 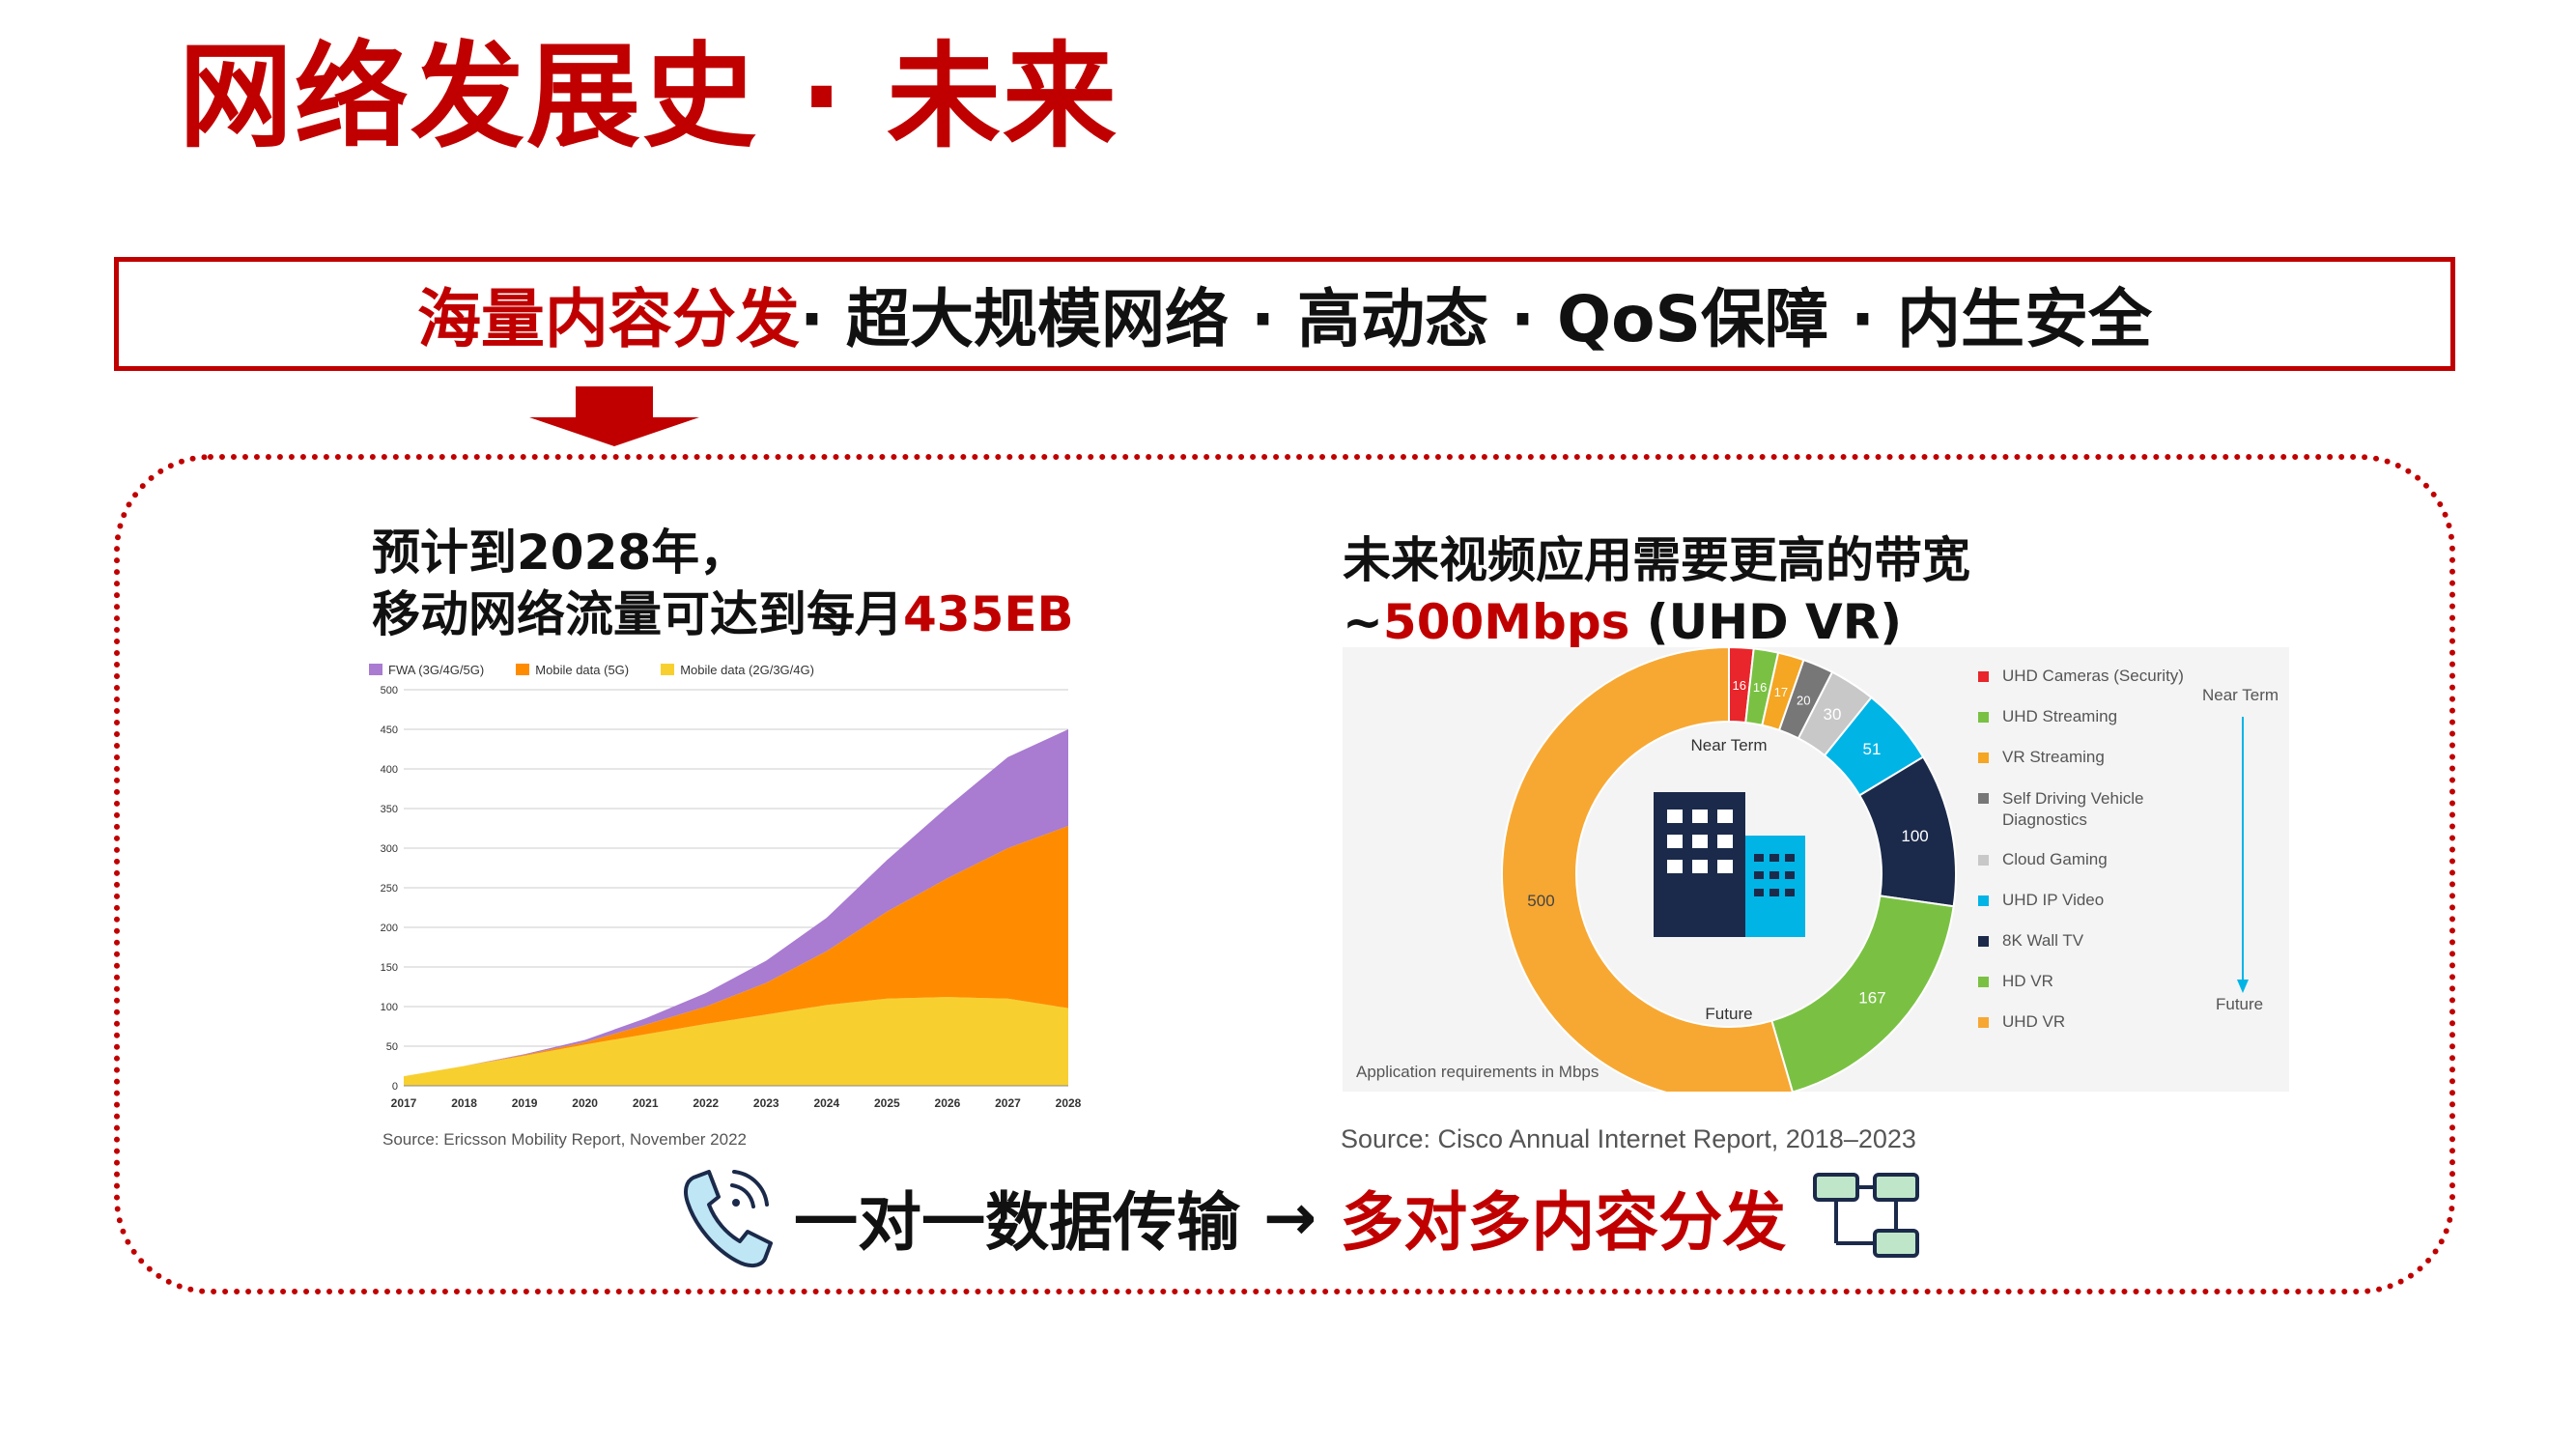 I want to click on donut-value-label: 167, so click(x=1871, y=998).